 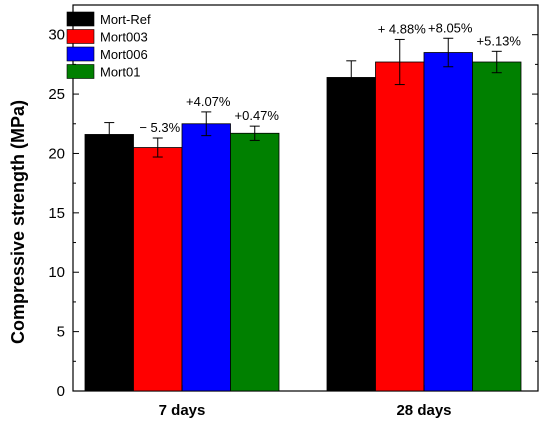 What do you see at coordinates (61, 391) in the screenshot?
I see `y-tick-label: 0` at bounding box center [61, 391].